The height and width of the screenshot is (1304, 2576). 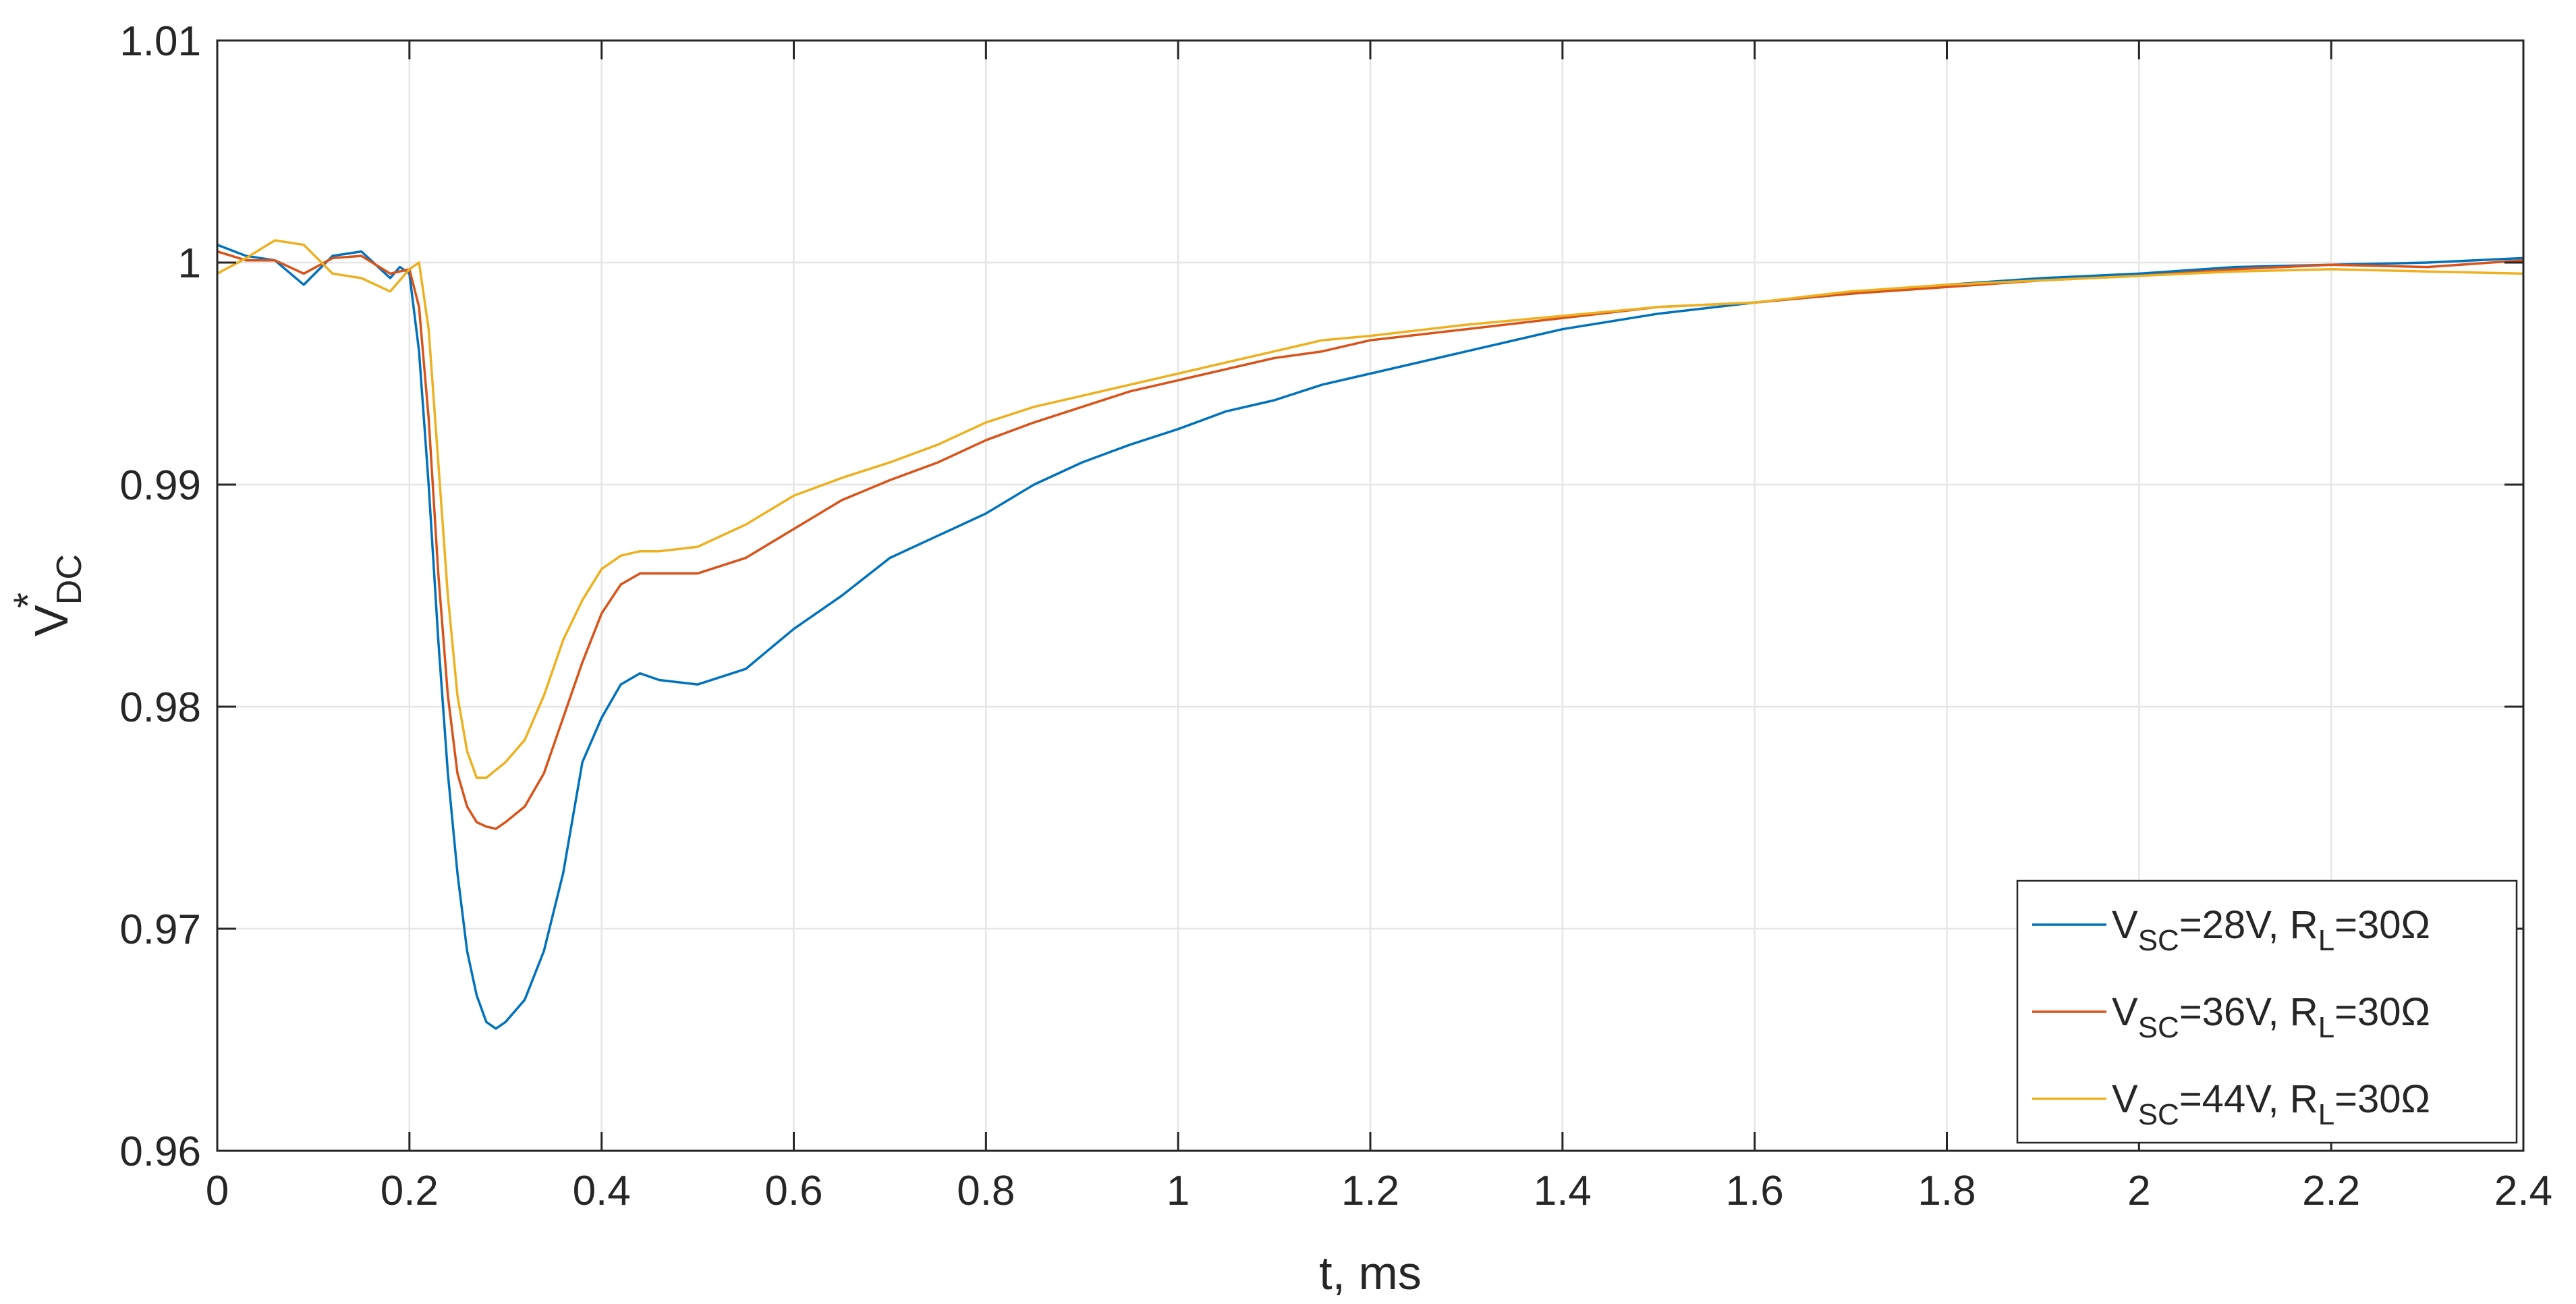 What do you see at coordinates (1563, 1191) in the screenshot?
I see `x-tick-label: 1.4` at bounding box center [1563, 1191].